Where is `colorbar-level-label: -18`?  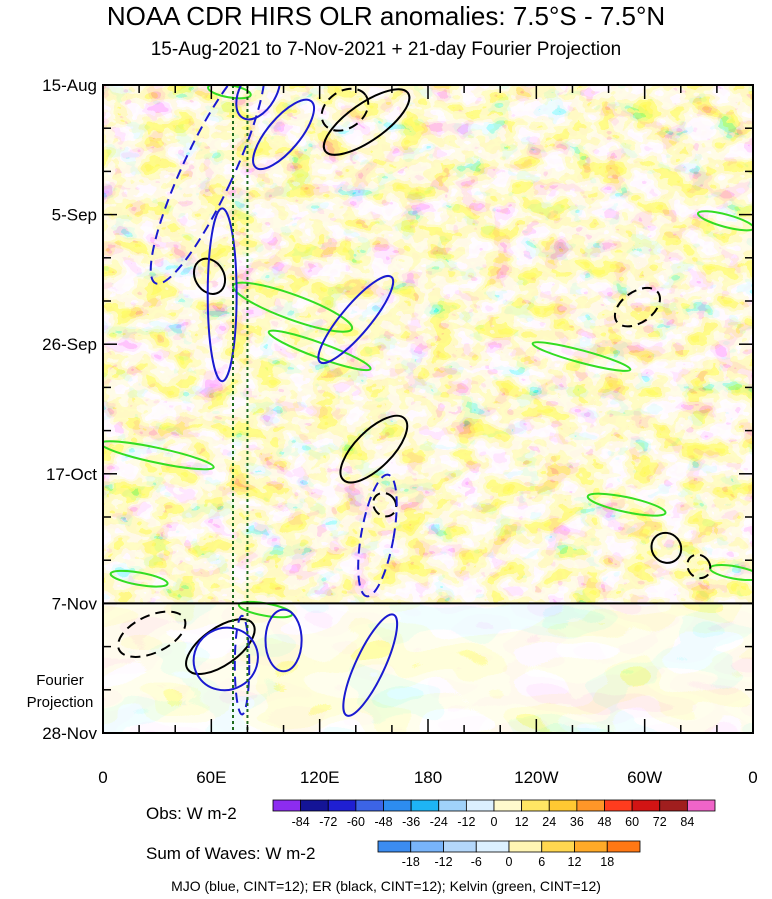 colorbar-level-label: -18 is located at coordinates (411, 862).